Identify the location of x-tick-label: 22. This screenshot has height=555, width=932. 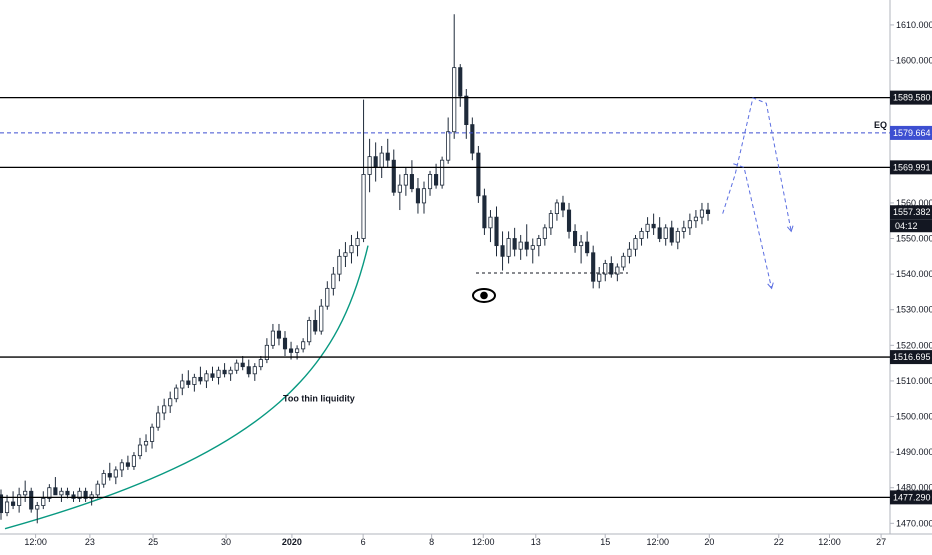
(779, 542).